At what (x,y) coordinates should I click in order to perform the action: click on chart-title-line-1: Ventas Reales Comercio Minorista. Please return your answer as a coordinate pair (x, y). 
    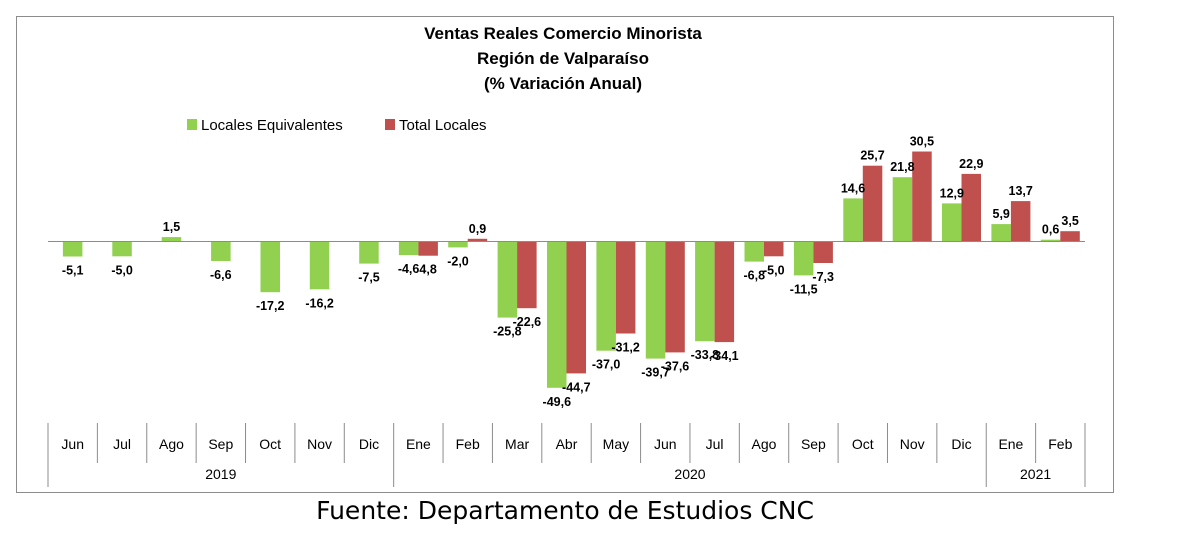
    Looking at the image, I should click on (563, 33).